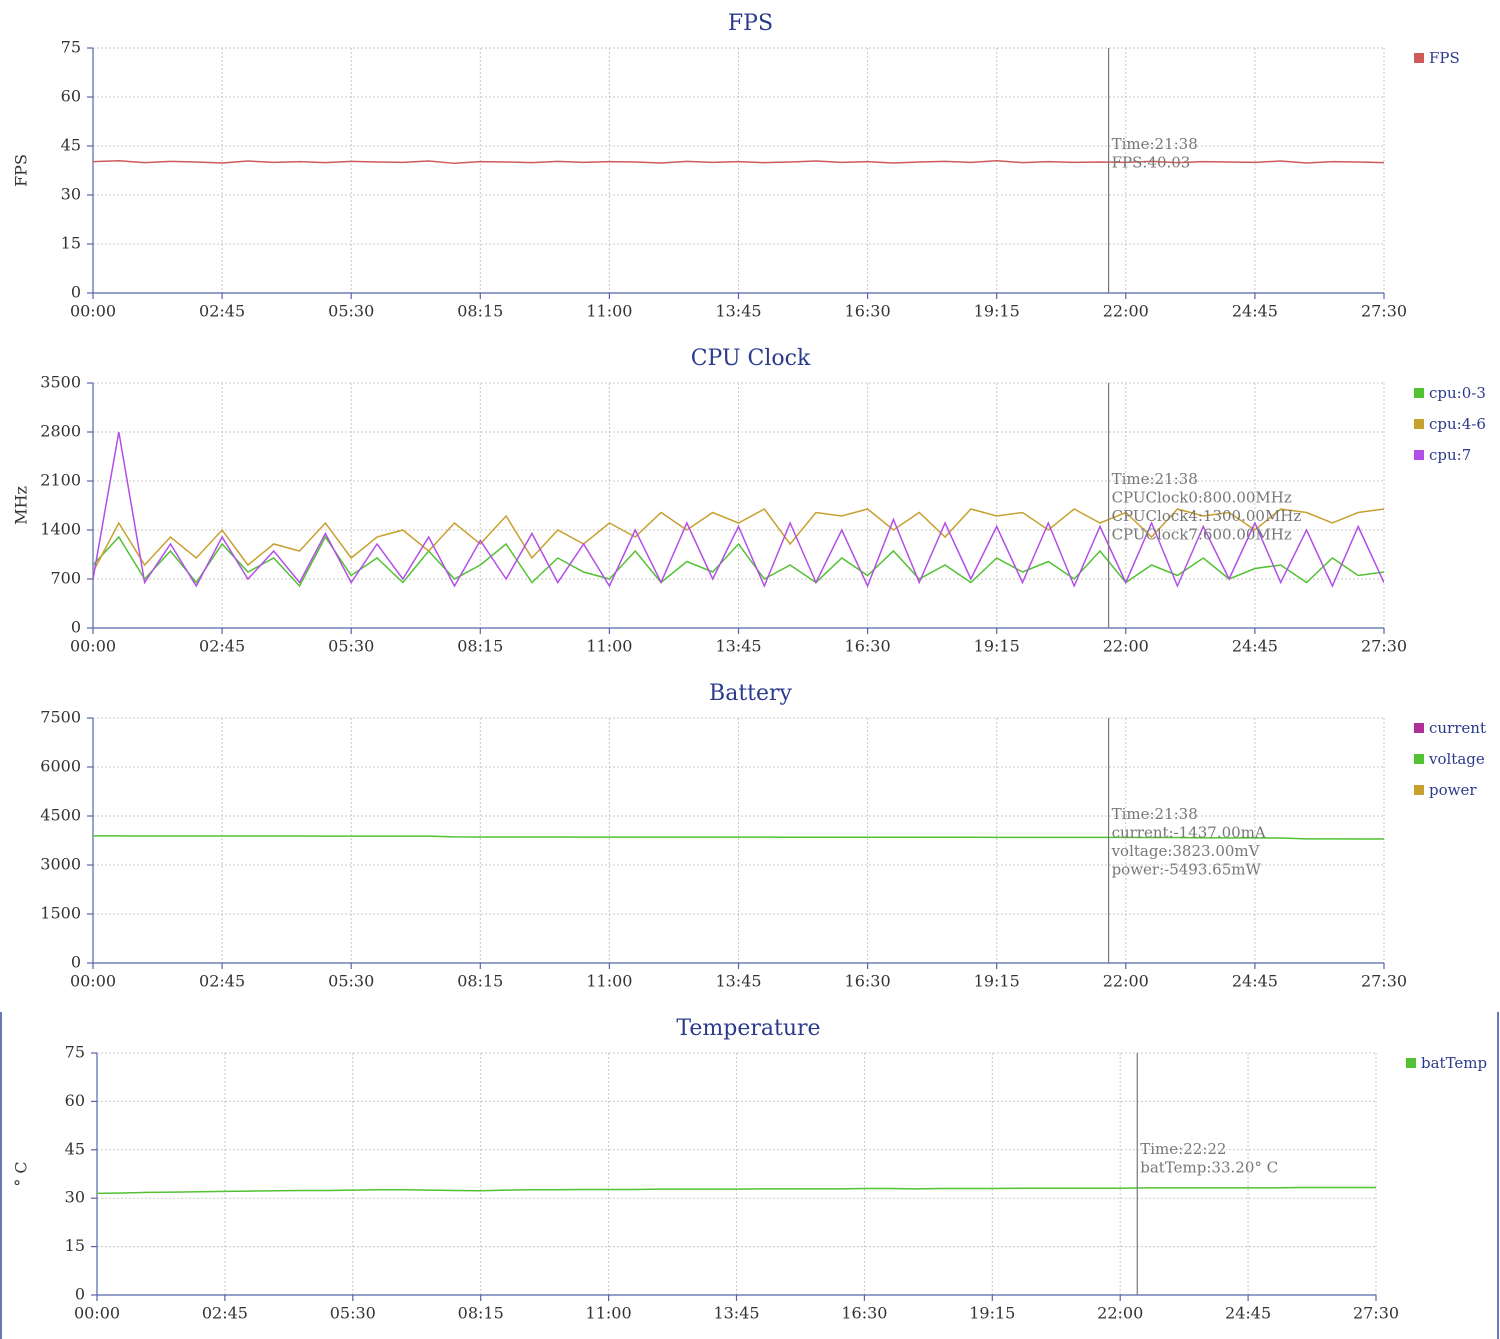 The image size is (1500, 1339). I want to click on y-tick-label: 2100, so click(60, 480).